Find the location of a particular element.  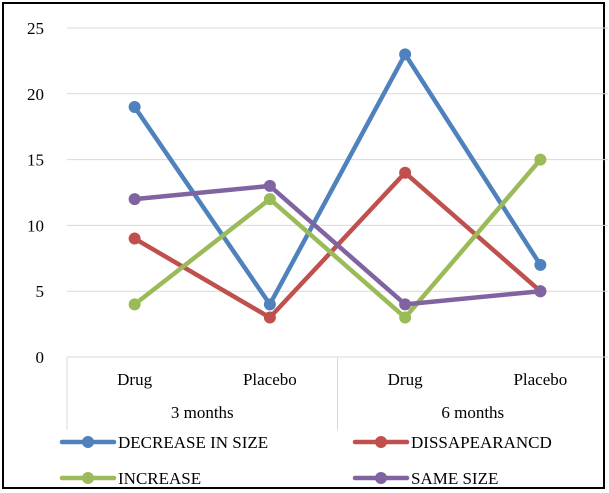

y-tick-label-20: 20 is located at coordinates (35, 94).